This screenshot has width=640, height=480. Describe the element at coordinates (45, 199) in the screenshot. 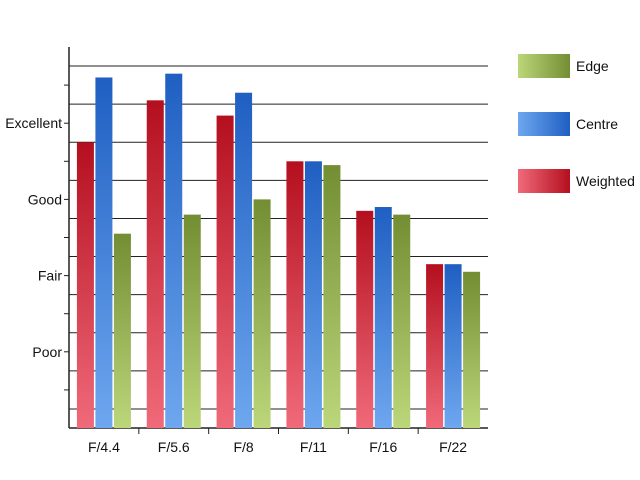

I see `y-tick-label-good: Good` at that location.